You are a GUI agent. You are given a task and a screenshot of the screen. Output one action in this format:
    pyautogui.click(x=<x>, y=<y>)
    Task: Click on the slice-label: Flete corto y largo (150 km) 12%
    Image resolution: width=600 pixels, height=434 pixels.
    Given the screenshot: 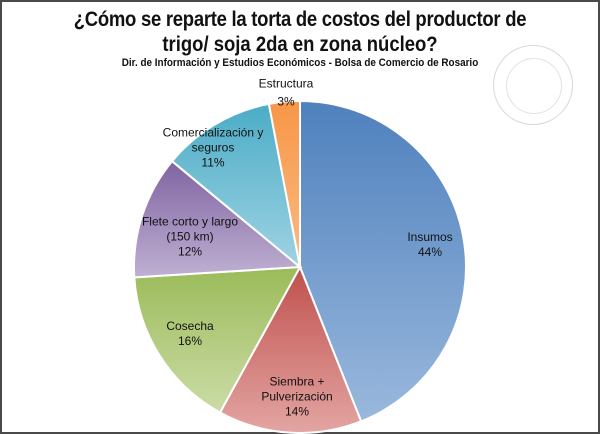 What is the action you would take?
    pyautogui.click(x=190, y=237)
    